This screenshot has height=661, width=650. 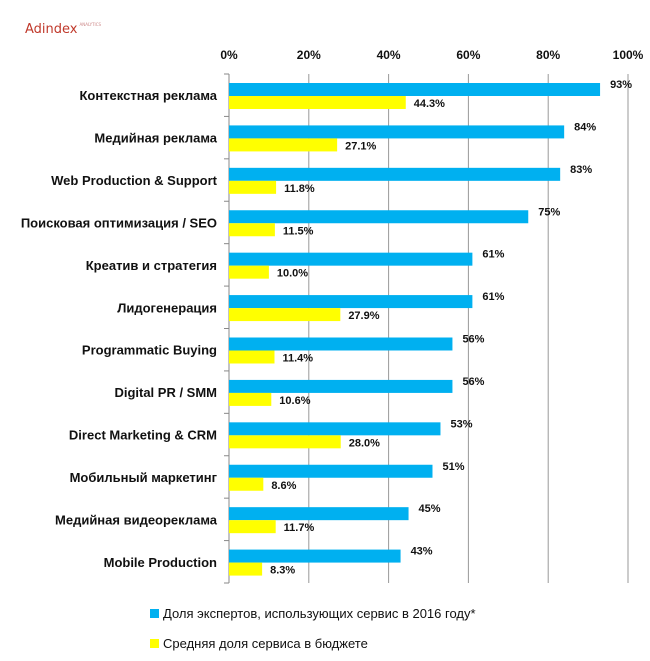 I want to click on data-label: 45%, so click(x=430, y=509).